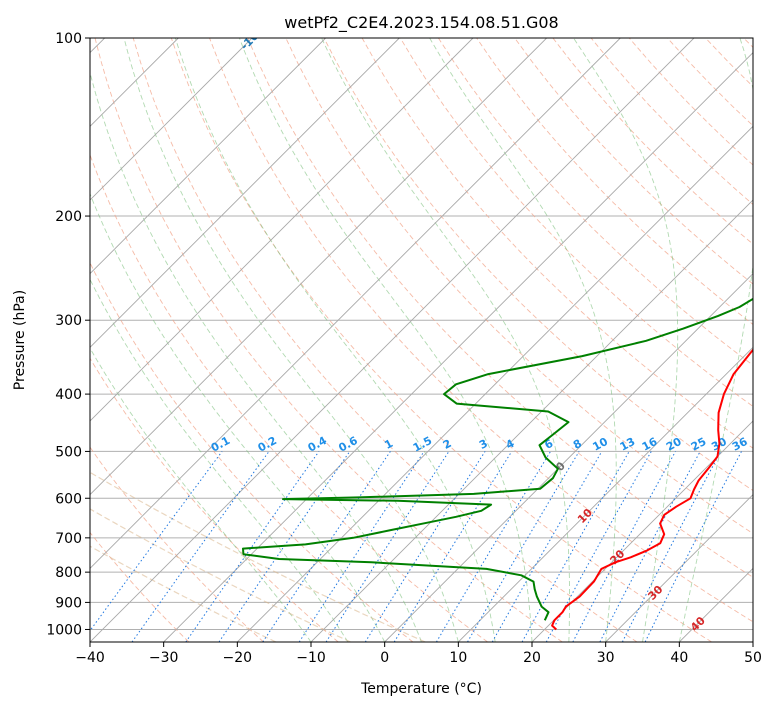 Image resolution: width=775 pixels, height=708 pixels. What do you see at coordinates (384, 658) in the screenshot?
I see `x-tick-label: 0` at bounding box center [384, 658].